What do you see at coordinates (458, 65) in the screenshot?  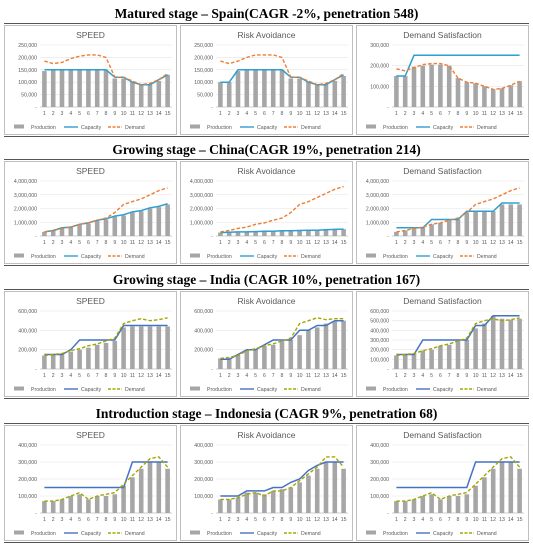 I see `capacity-line` at bounding box center [458, 65].